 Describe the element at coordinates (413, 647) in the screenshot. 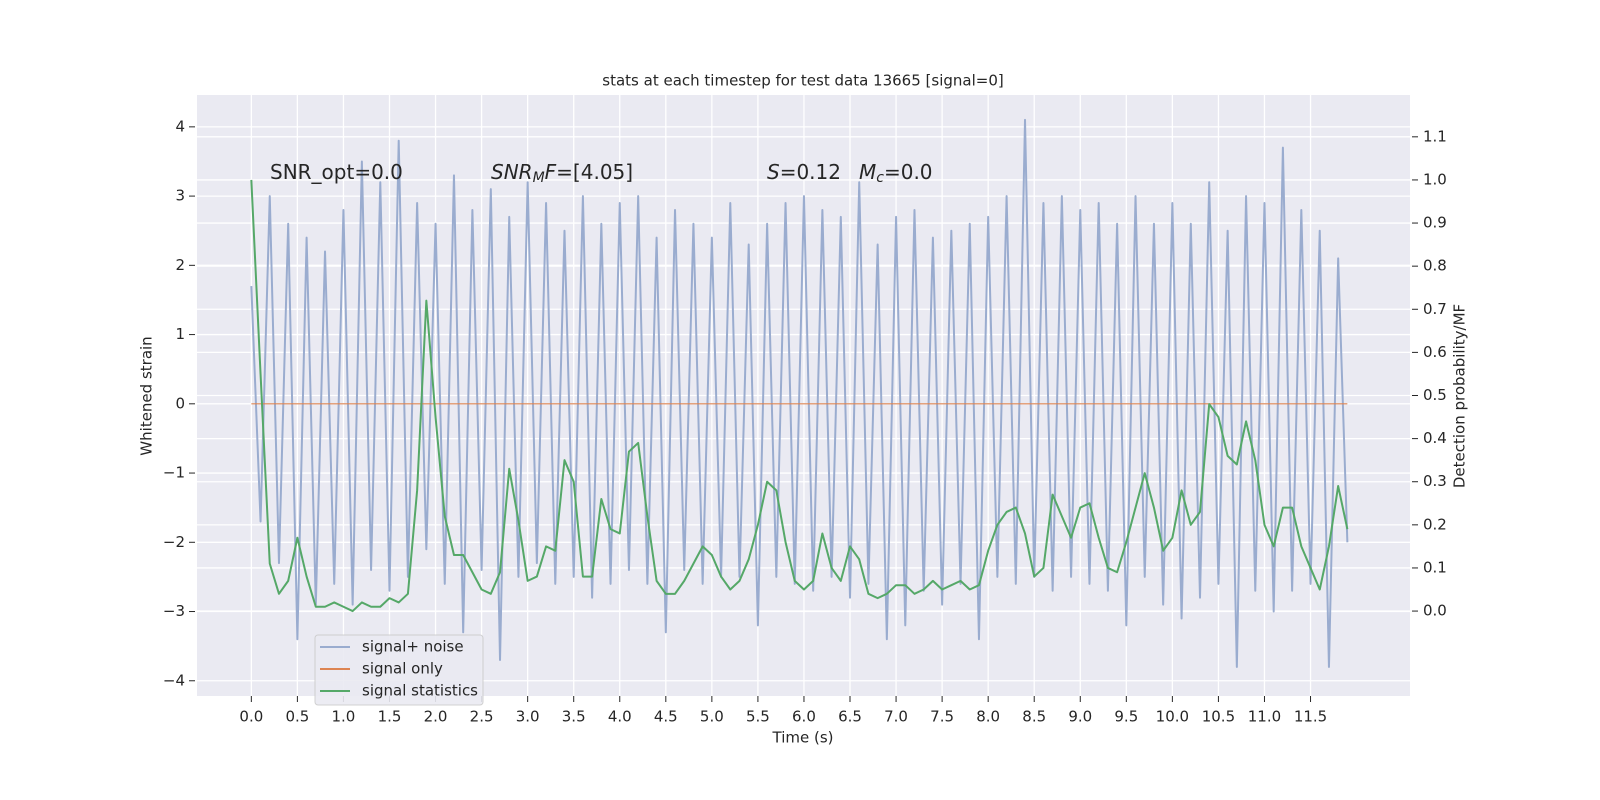

I see `legend-label: signal+ noise` at that location.